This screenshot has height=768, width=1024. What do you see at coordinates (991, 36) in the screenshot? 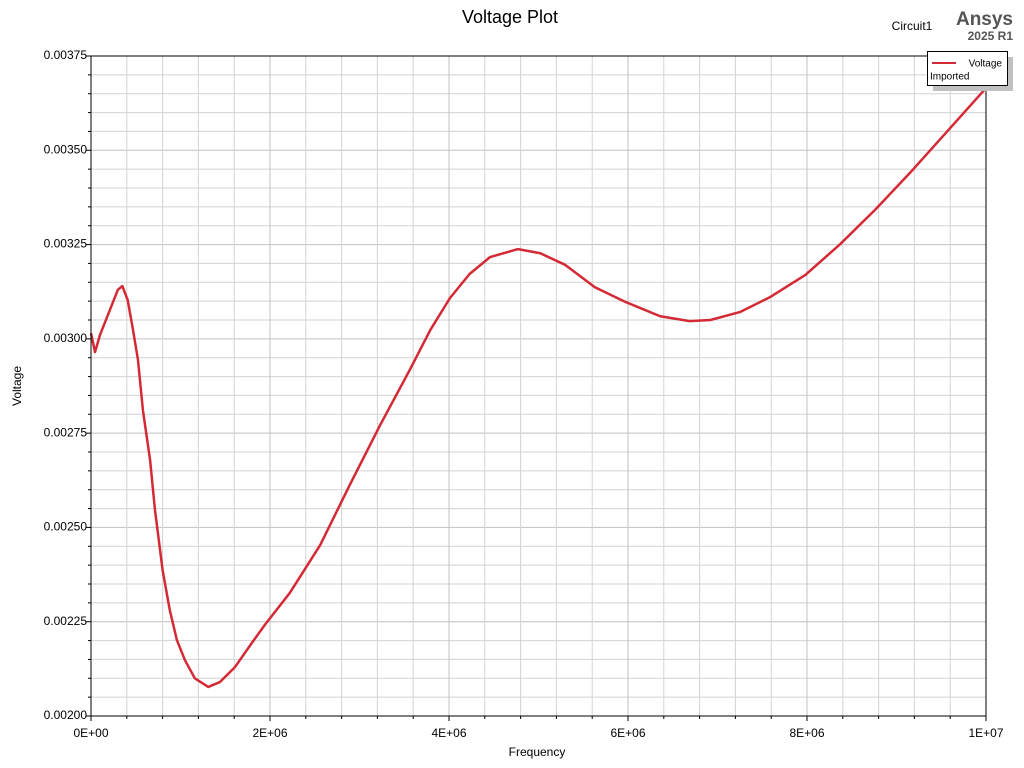
I see `version: 2025 R1` at bounding box center [991, 36].